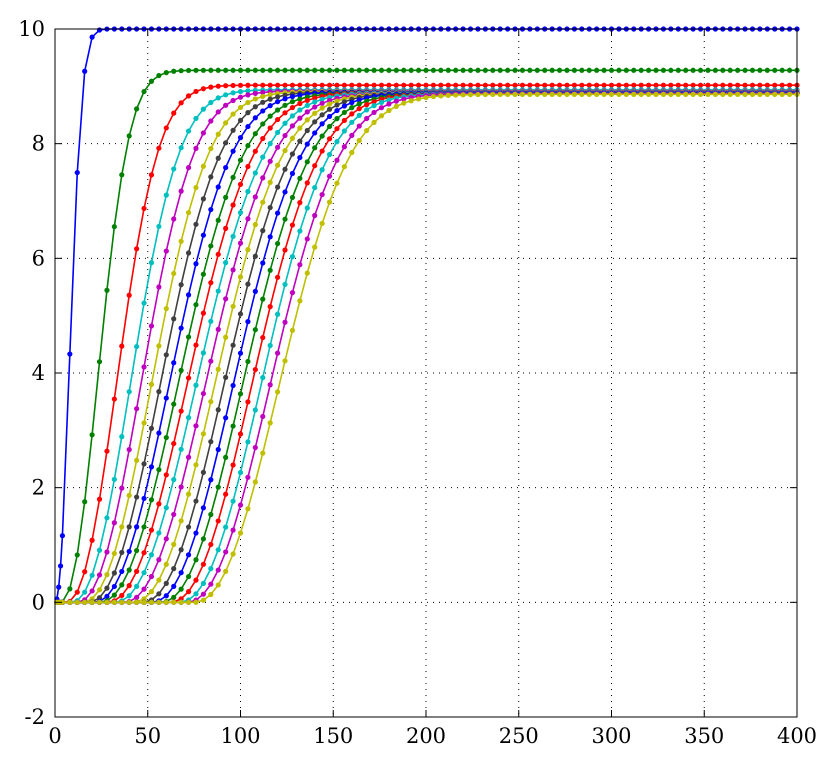  What do you see at coordinates (432, 736) in the screenshot?
I see `x-tick-labels: 0 50 100 150 200 250 300 350 400` at bounding box center [432, 736].